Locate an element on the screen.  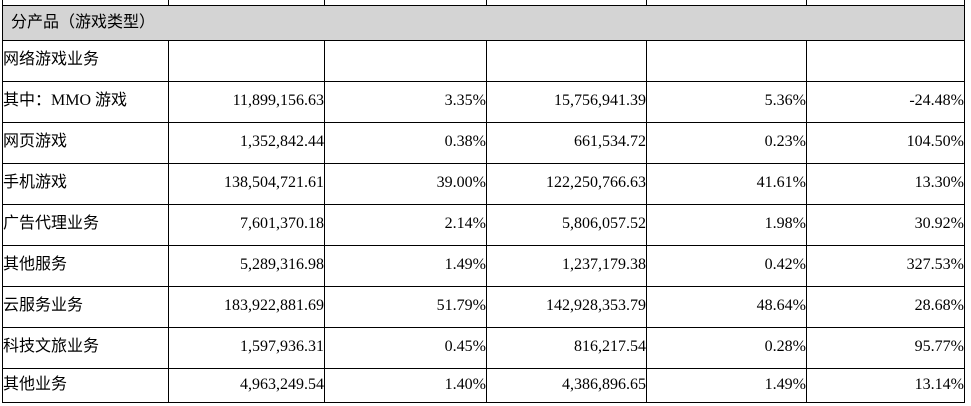
cell-pct-prior: 48.64% is located at coordinates (726, 306).